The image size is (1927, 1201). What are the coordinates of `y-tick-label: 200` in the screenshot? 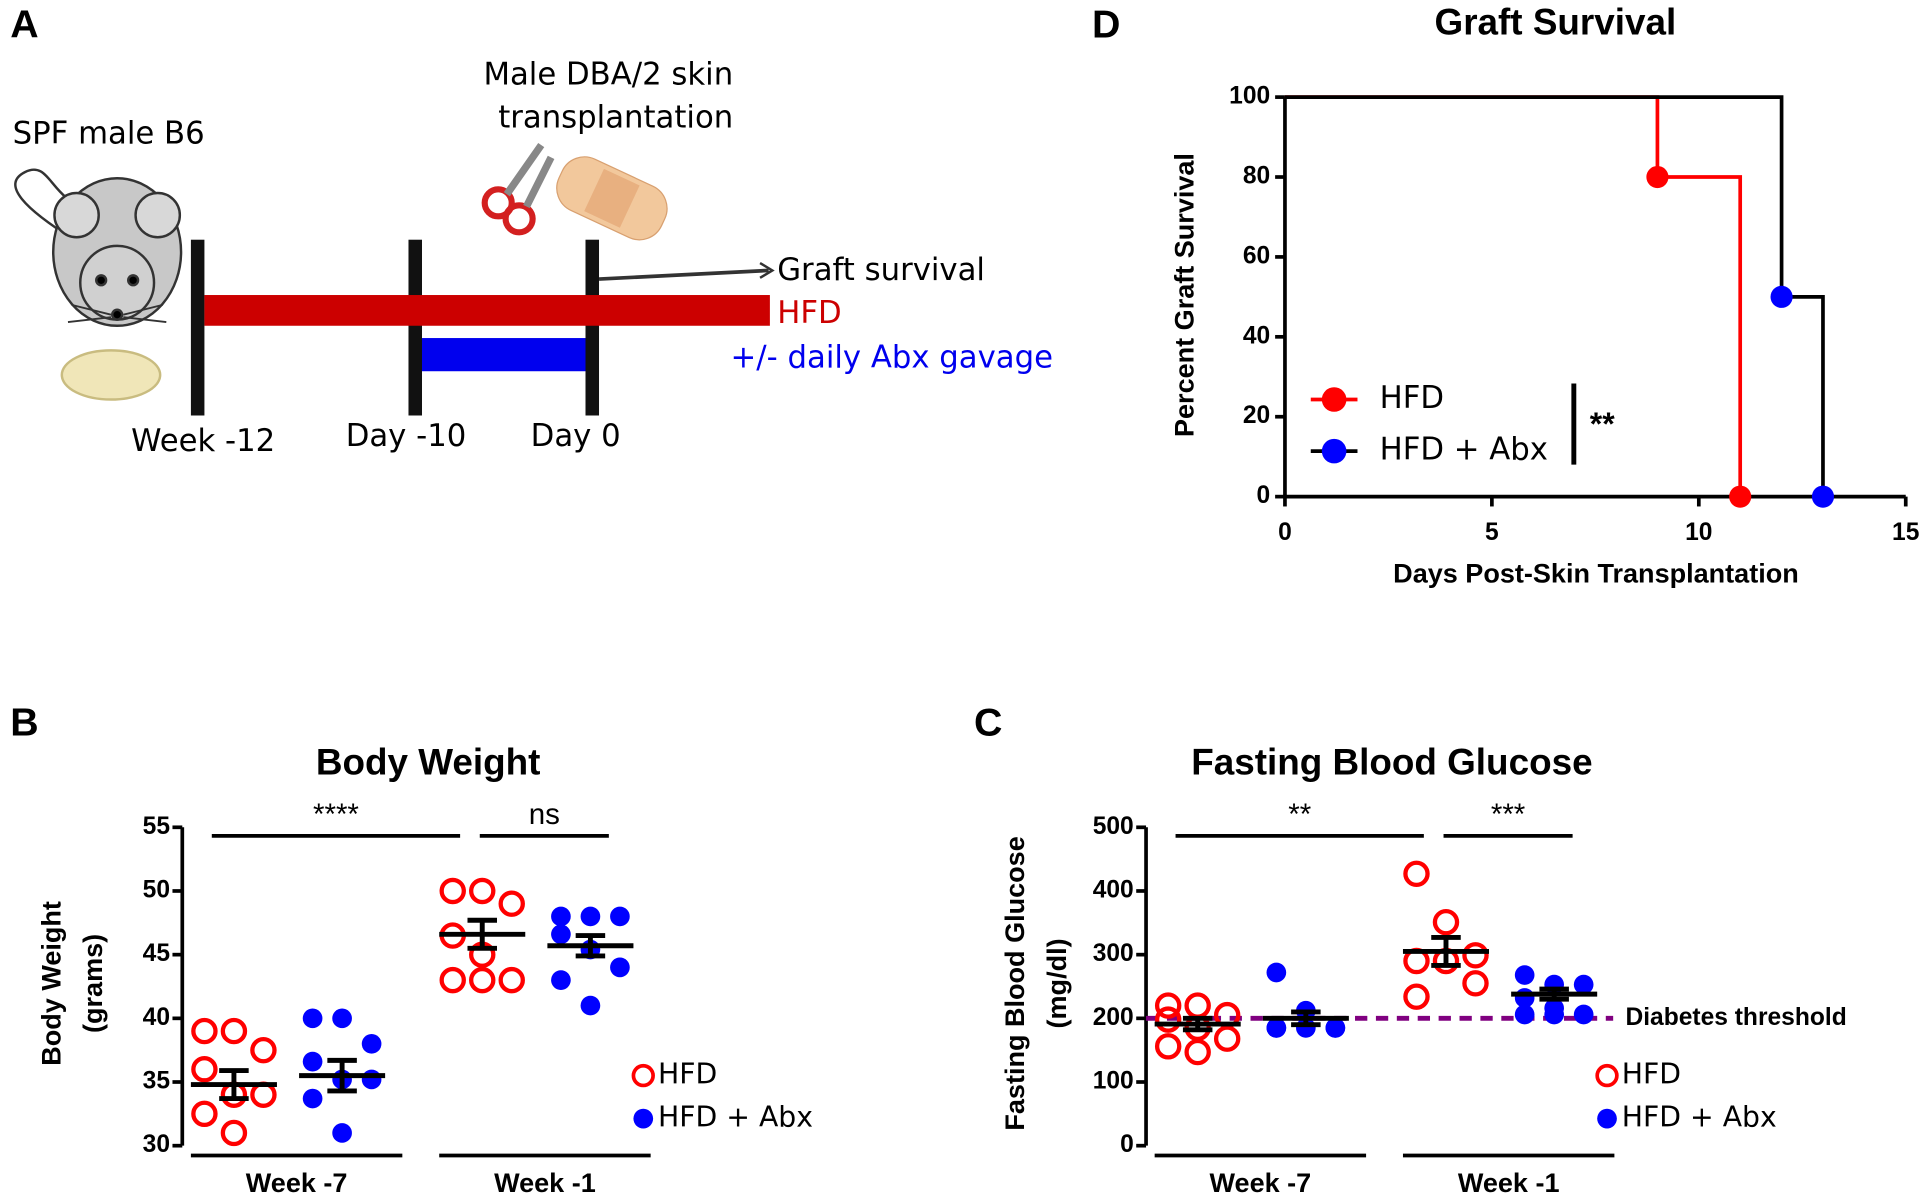 It's located at (1113, 1017).